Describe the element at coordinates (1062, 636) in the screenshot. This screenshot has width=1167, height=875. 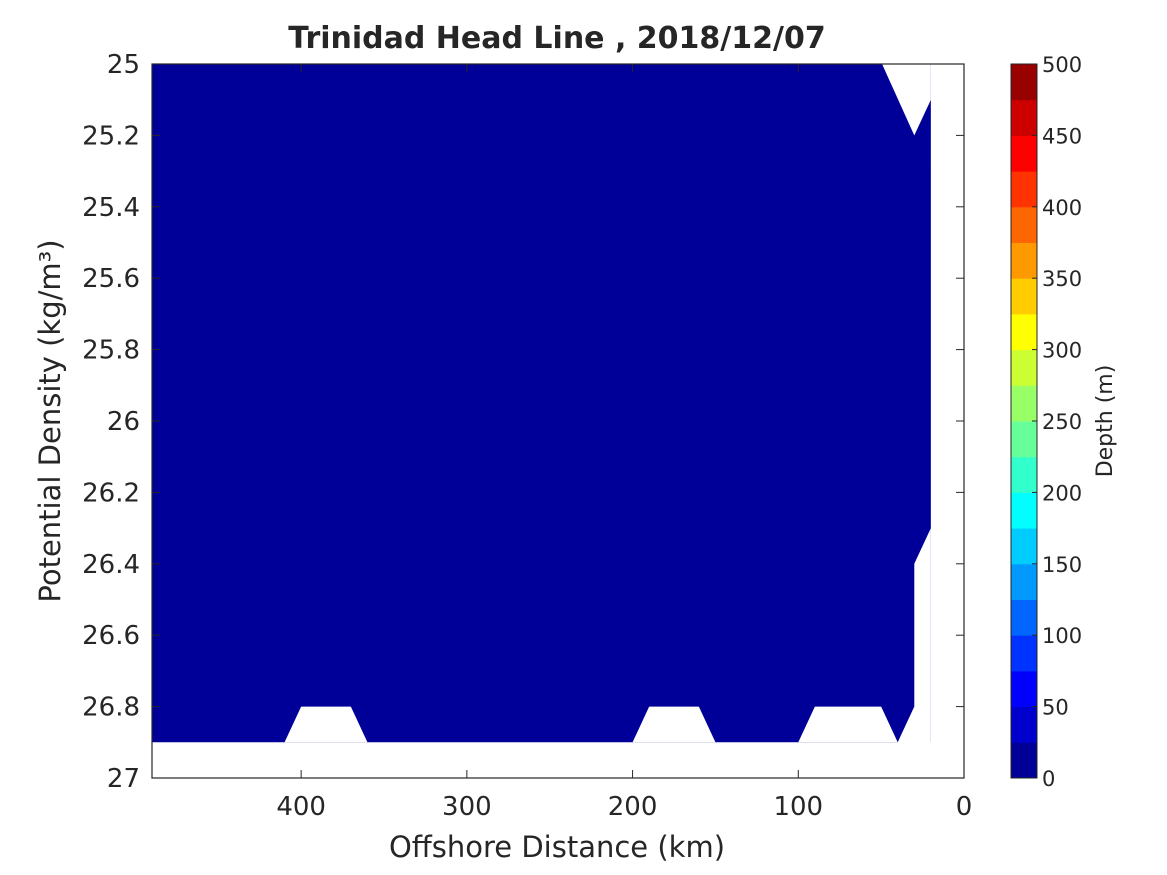
I see `colorbar-tick-label: 100` at that location.